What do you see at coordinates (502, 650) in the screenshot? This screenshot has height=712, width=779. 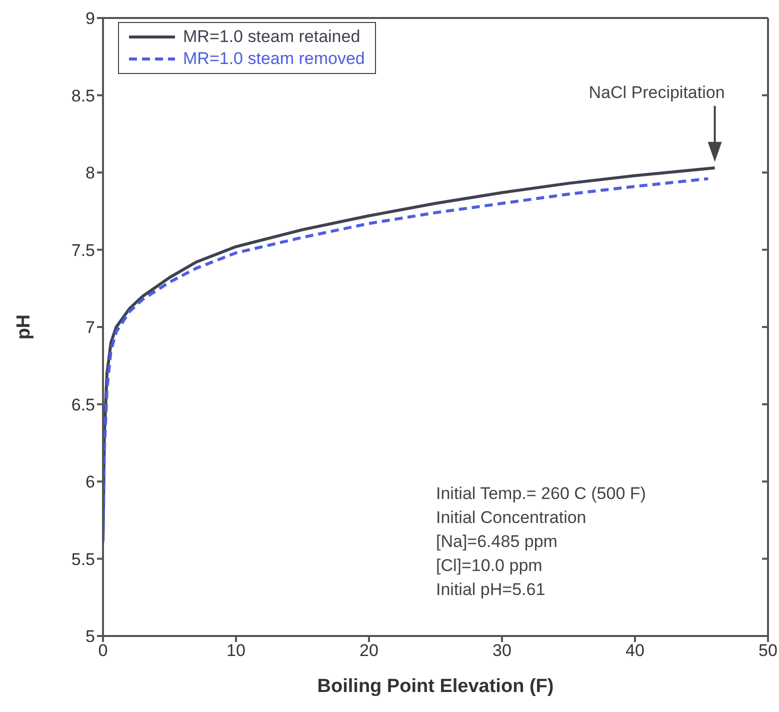 I see `x-tick-label: 30` at bounding box center [502, 650].